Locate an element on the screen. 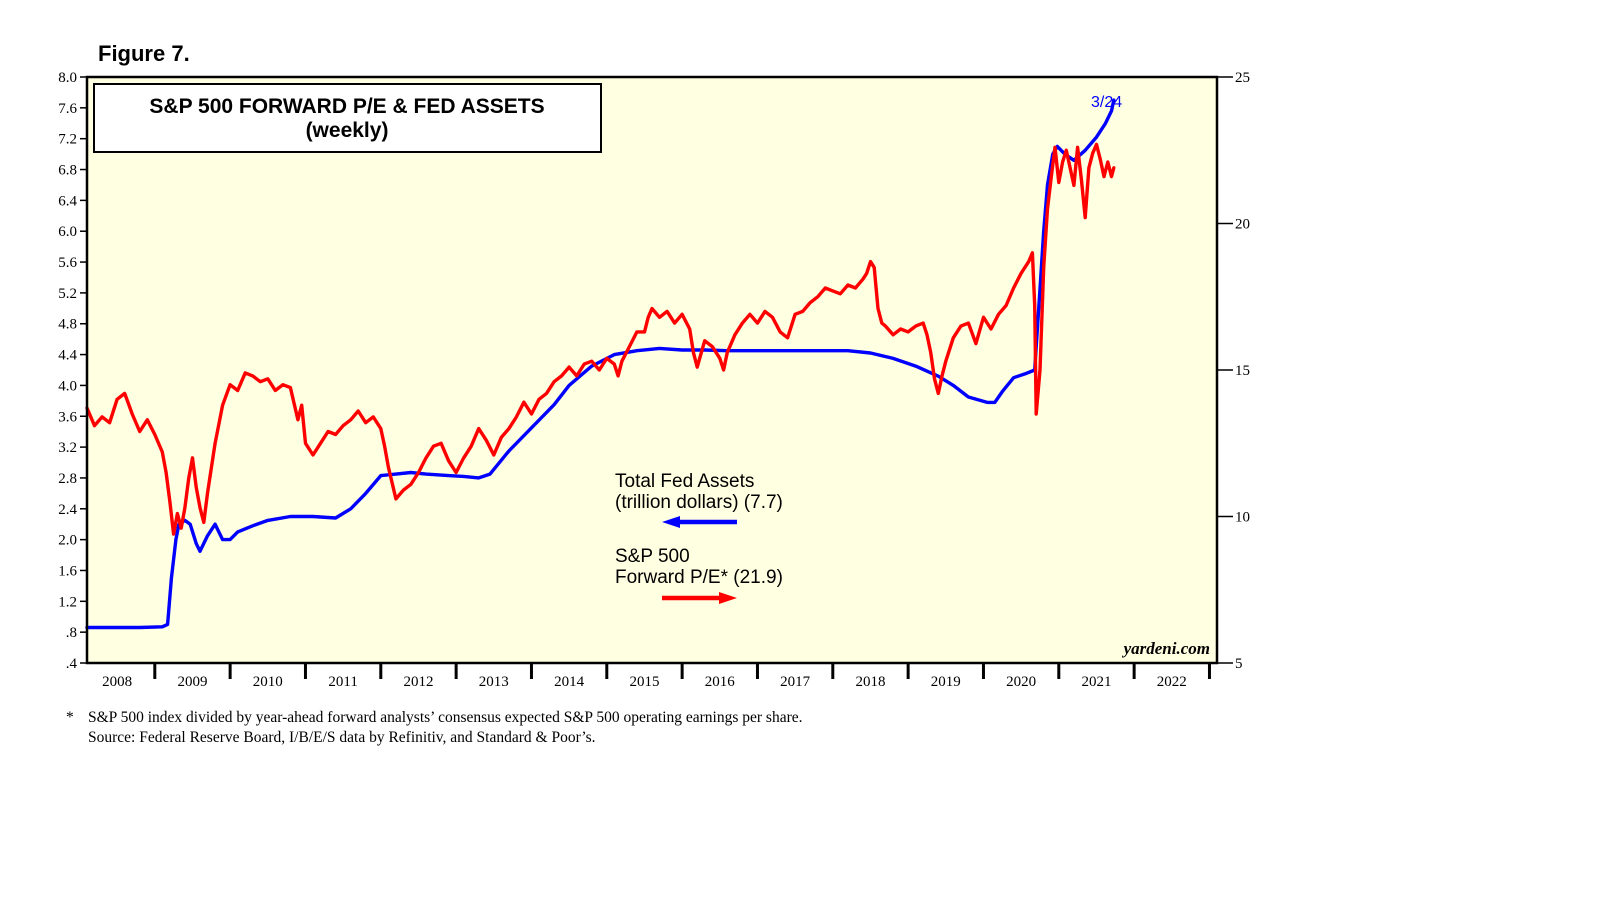 The width and height of the screenshot is (1610, 910). left-axis-tick-label: 6.0 is located at coordinates (67, 232).